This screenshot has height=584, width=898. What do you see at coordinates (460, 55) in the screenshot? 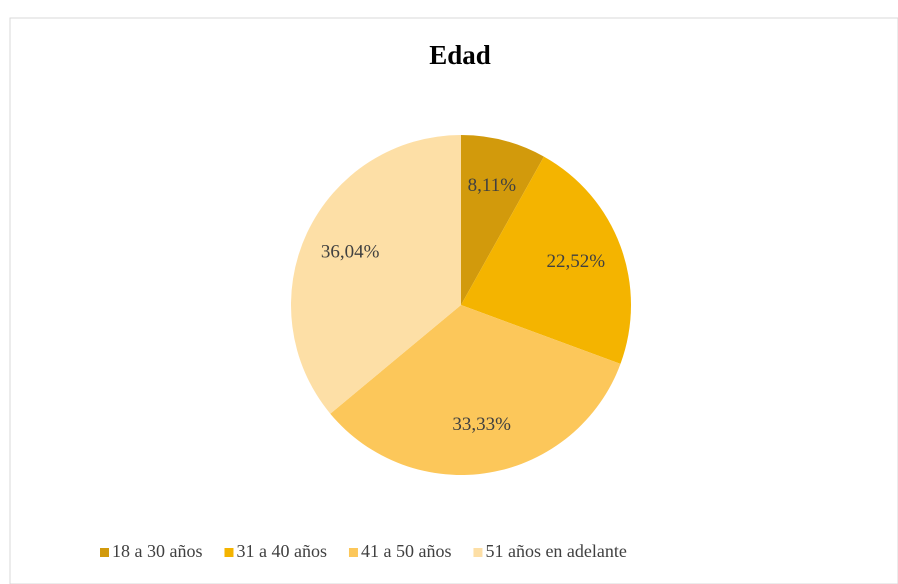
I see `chart-title: Edad` at bounding box center [460, 55].